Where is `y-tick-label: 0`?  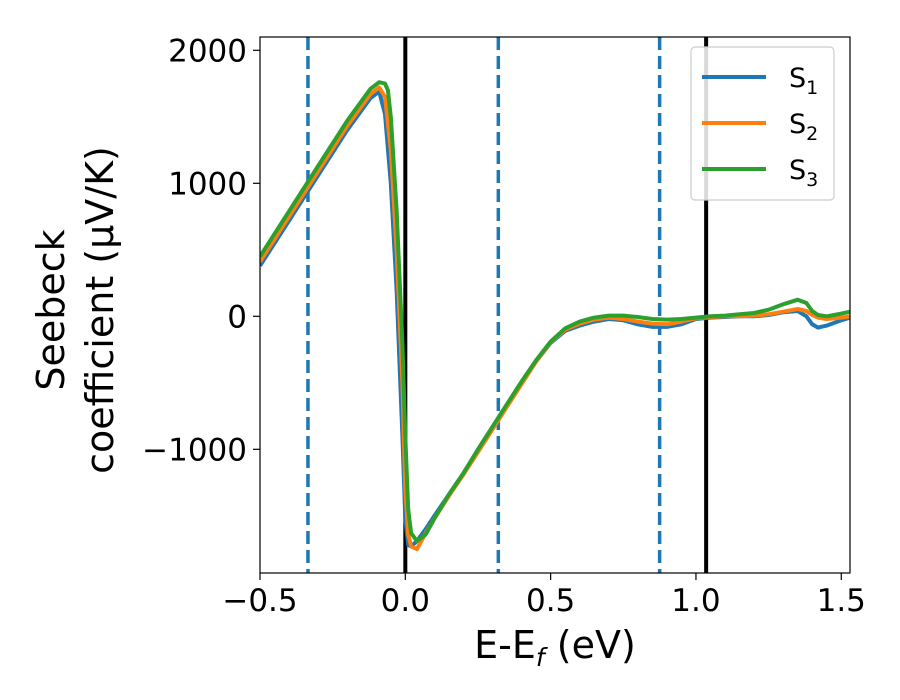
y-tick-label: 0 is located at coordinates (237, 317).